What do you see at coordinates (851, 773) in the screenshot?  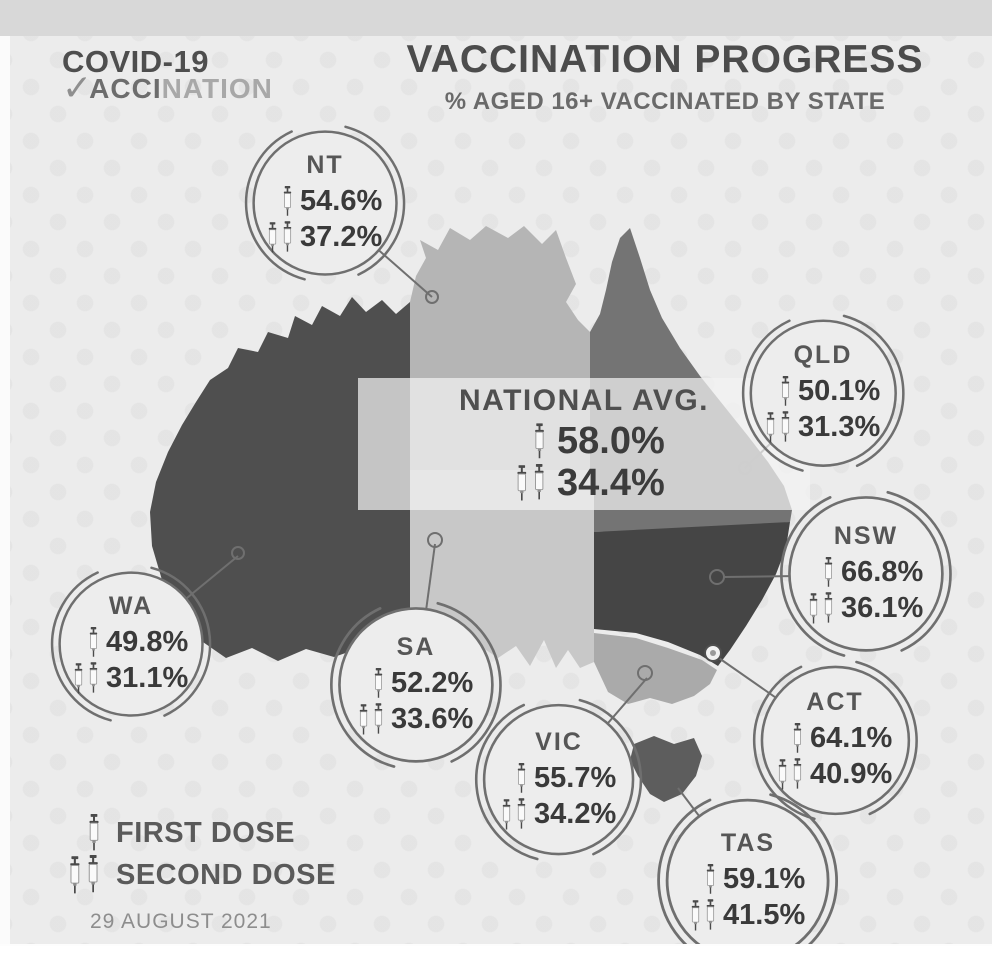 I see `second-dose-value: 40.9%` at bounding box center [851, 773].